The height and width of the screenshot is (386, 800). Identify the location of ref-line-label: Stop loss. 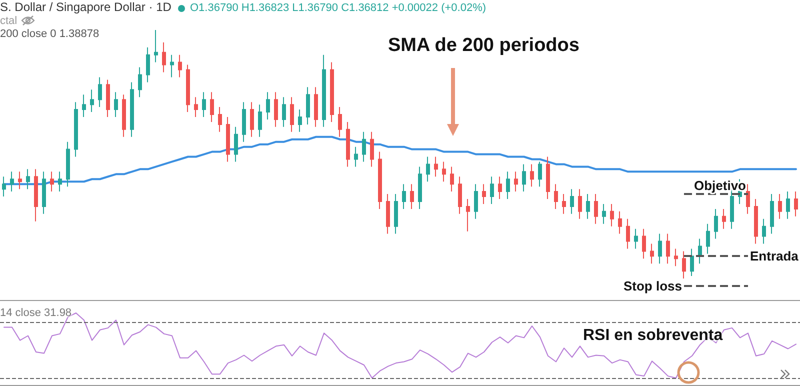
(652, 286).